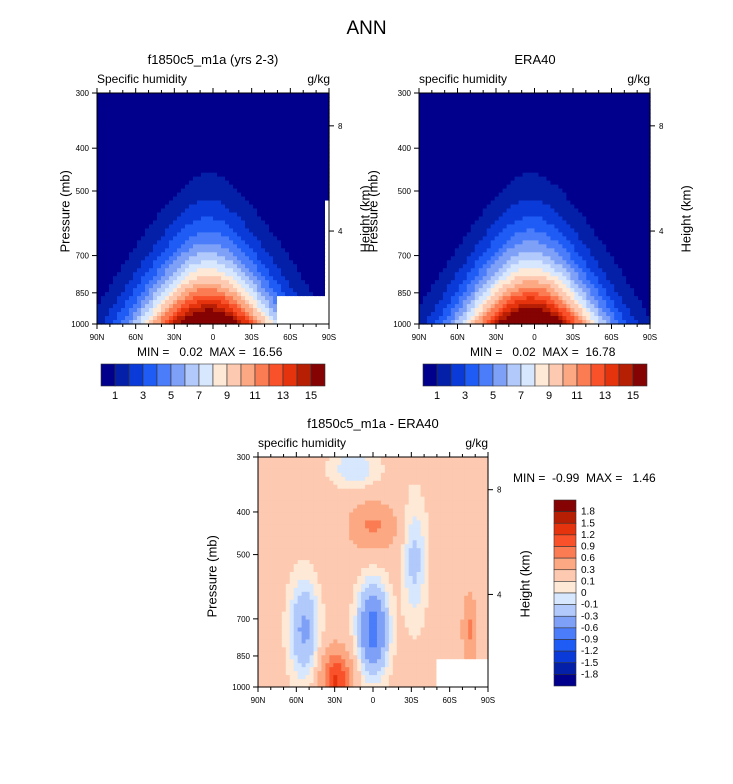 The height and width of the screenshot is (784, 733). What do you see at coordinates (65, 211) in the screenshot?
I see `y-axis-label-model: Pressure (mb)` at bounding box center [65, 211].